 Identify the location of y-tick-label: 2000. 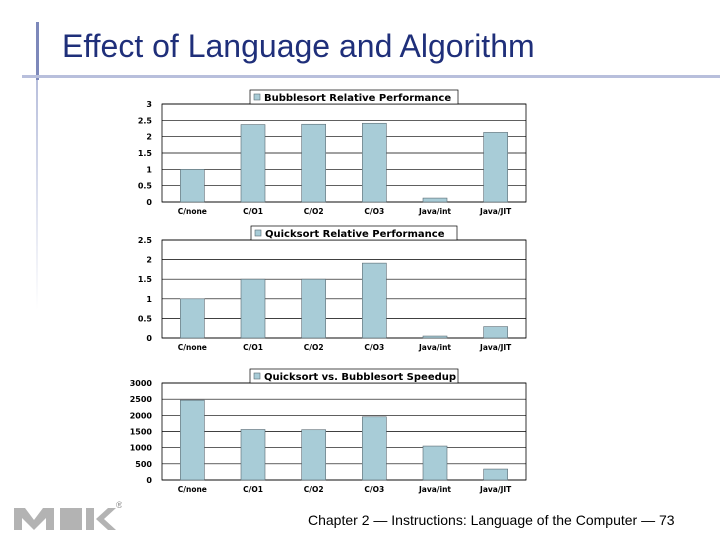
(141, 415).